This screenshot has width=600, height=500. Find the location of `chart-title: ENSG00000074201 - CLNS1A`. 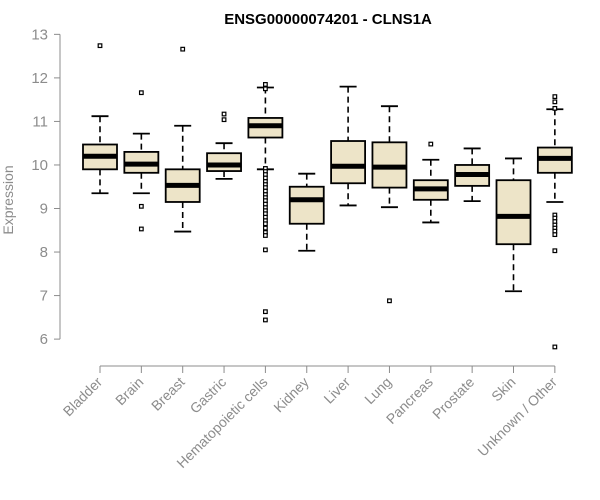

chart-title: ENSG00000074201 - CLNS1A is located at coordinates (328, 19).